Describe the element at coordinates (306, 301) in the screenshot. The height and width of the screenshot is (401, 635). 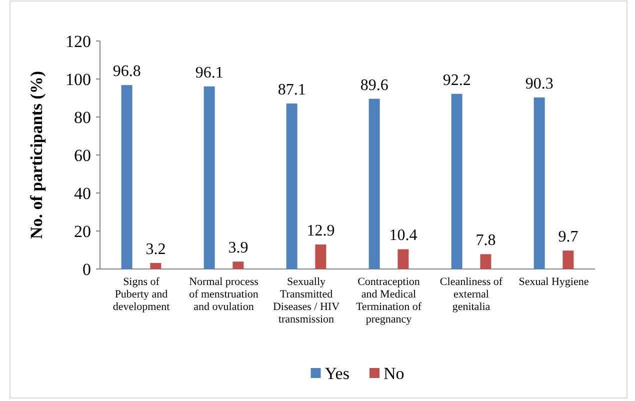
I see `x-tick-label: Sexually Transmitted Diseases / HIV transmission` at that location.